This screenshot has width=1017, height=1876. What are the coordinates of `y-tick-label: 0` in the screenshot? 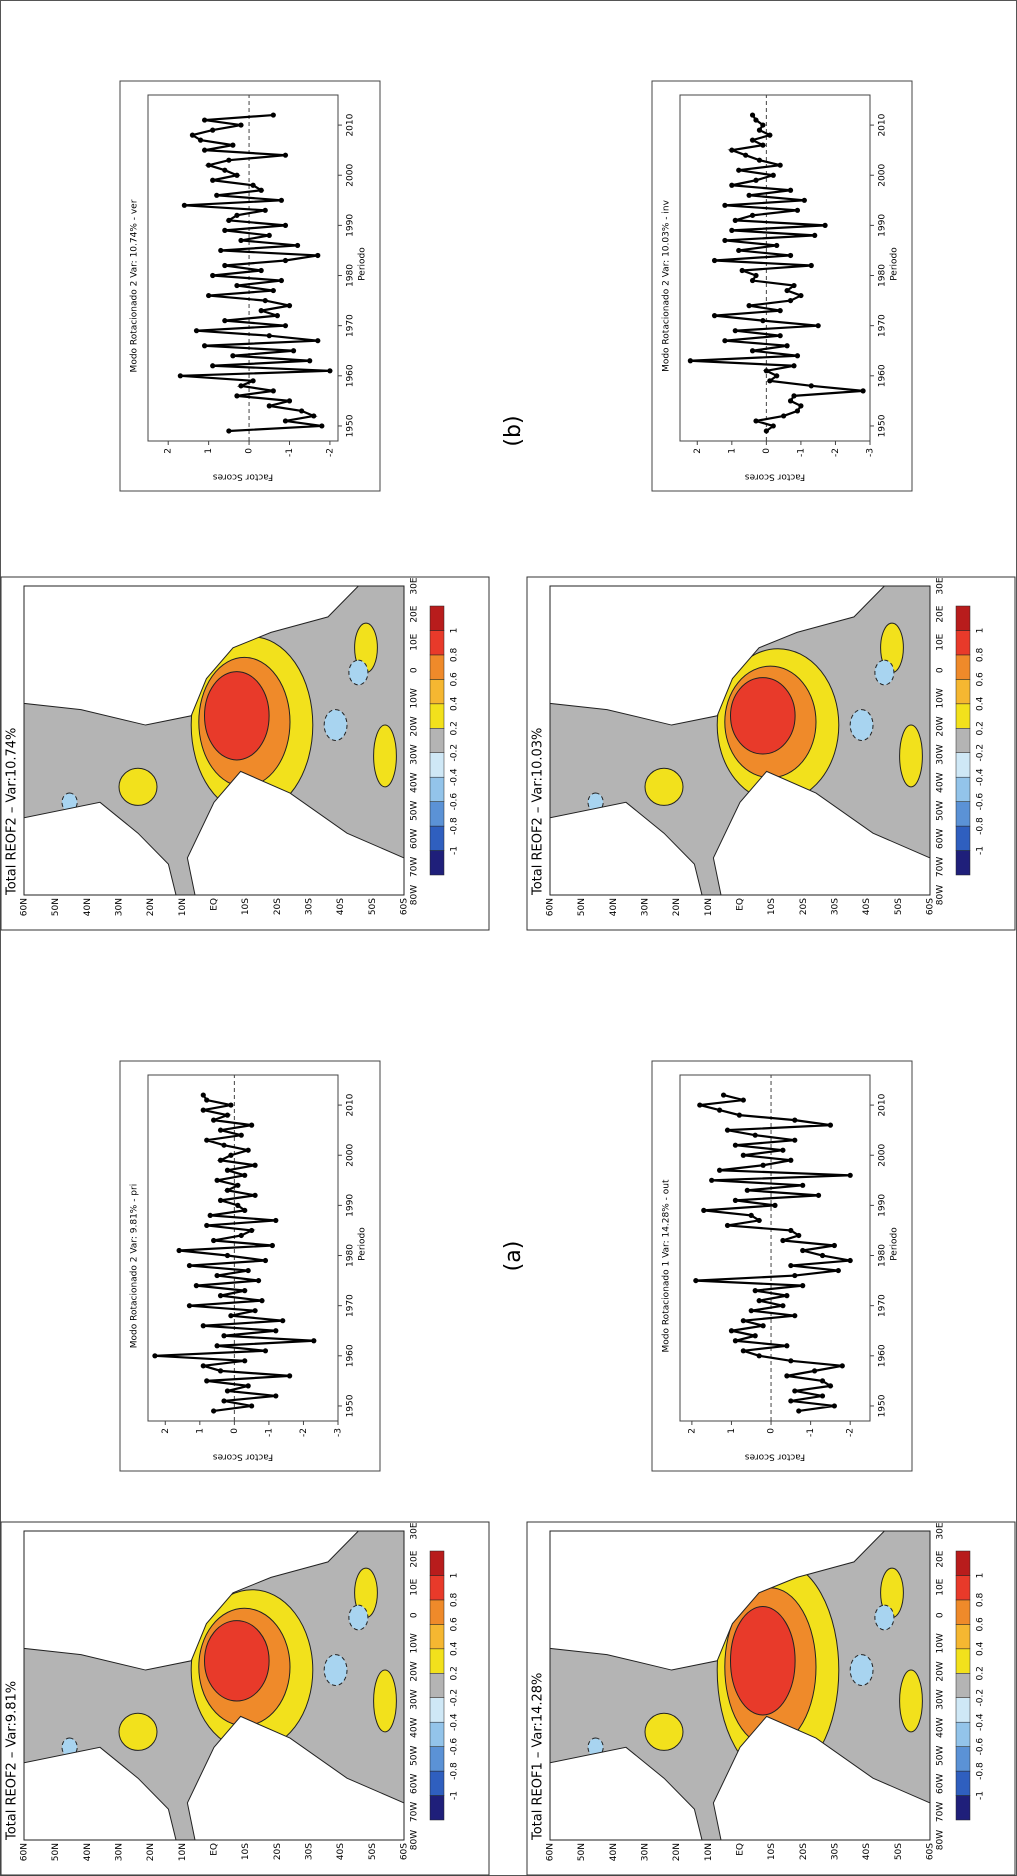 It's located at (235, 1431).